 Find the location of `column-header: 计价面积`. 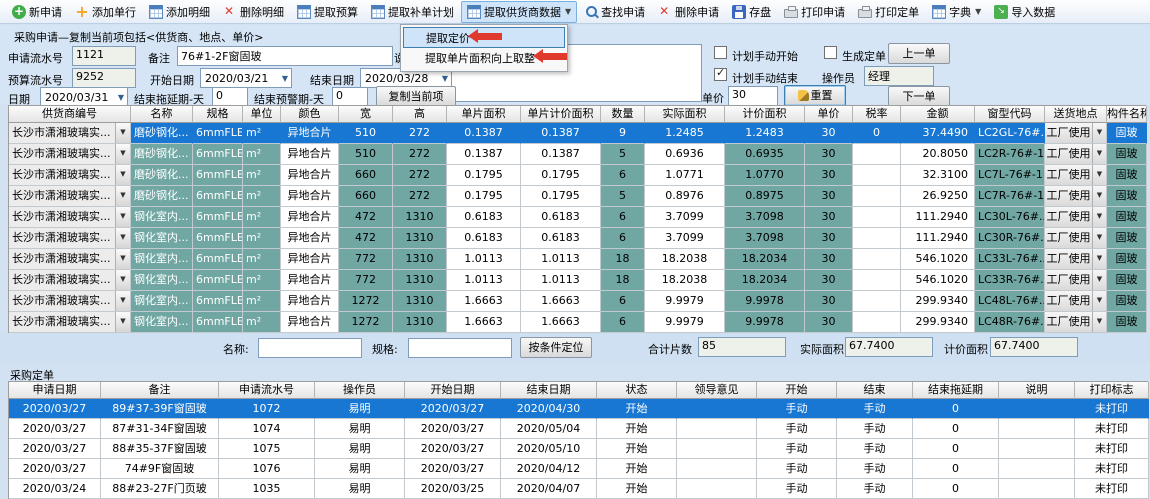

column-header: 计价面积 is located at coordinates (765, 114).